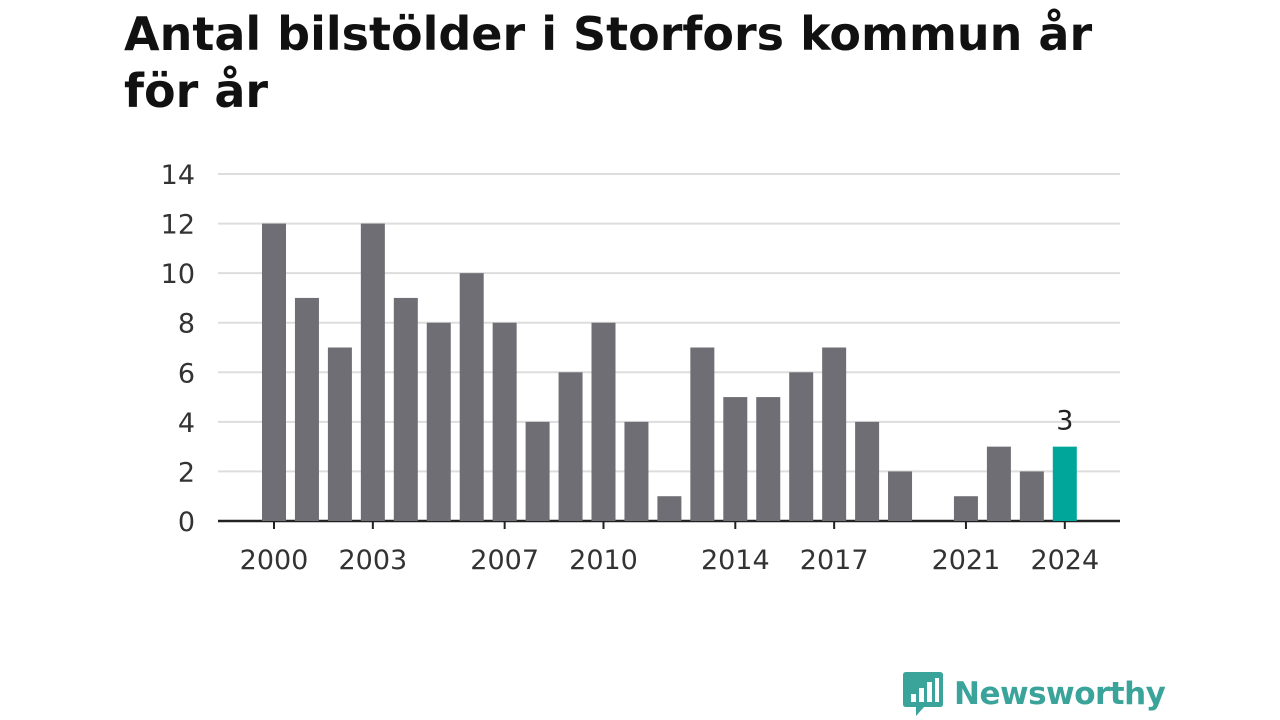  Describe the element at coordinates (636, 471) in the screenshot. I see `bar-2011` at that location.